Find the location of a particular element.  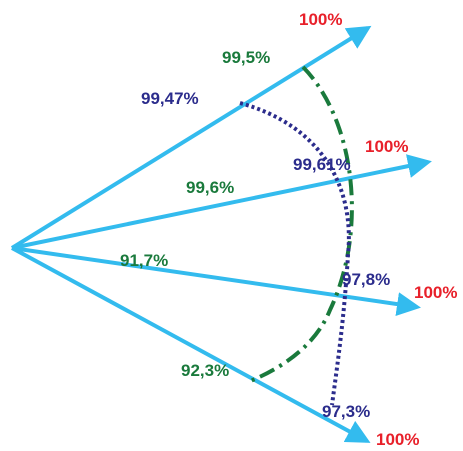

arrow-4-label: 100% is located at coordinates (397, 439).